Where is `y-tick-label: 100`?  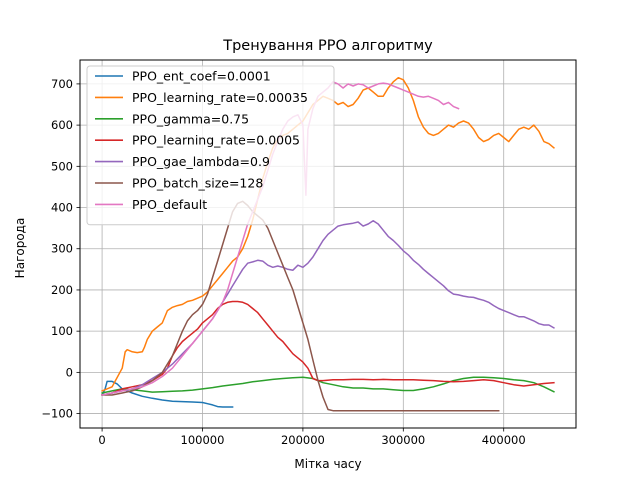
y-tick-label: 100 is located at coordinates (62, 331).